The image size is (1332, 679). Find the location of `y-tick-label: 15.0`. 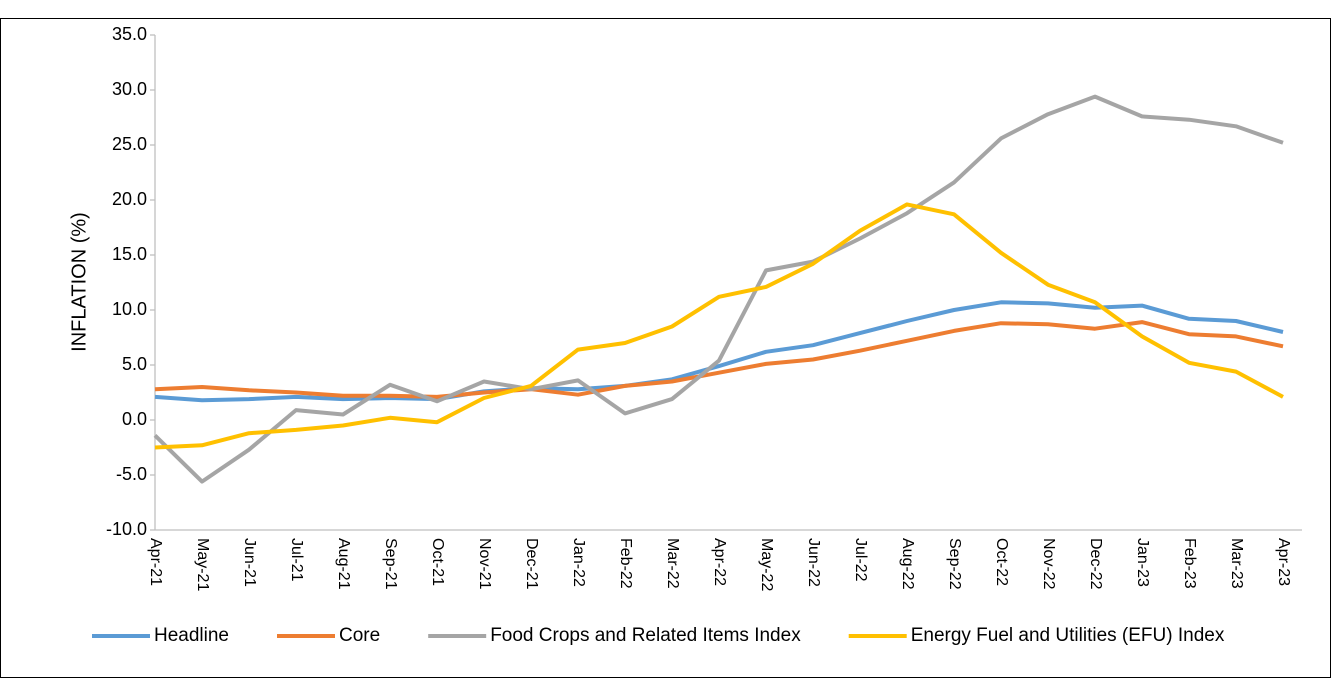

y-tick-label: 15.0 is located at coordinates (129, 254).